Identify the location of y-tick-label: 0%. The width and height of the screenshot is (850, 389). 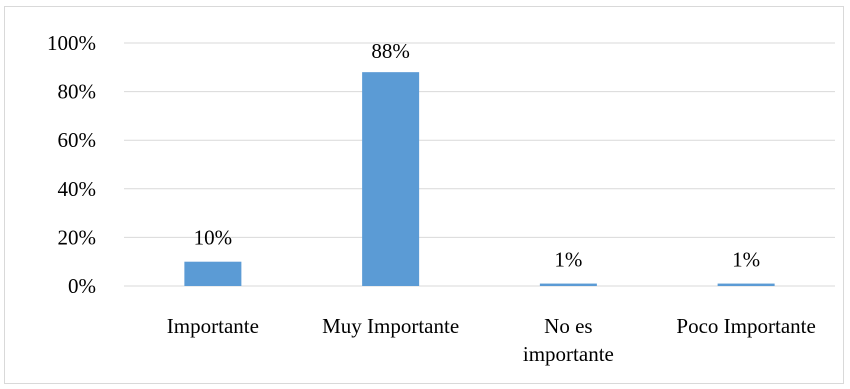
(82, 286).